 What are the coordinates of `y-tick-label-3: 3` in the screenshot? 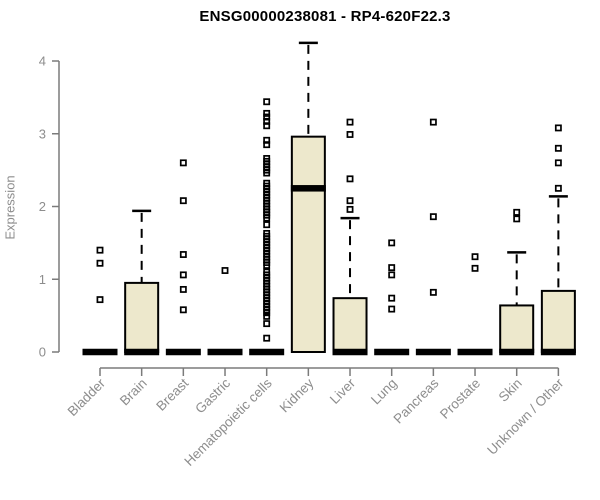 It's located at (42, 133).